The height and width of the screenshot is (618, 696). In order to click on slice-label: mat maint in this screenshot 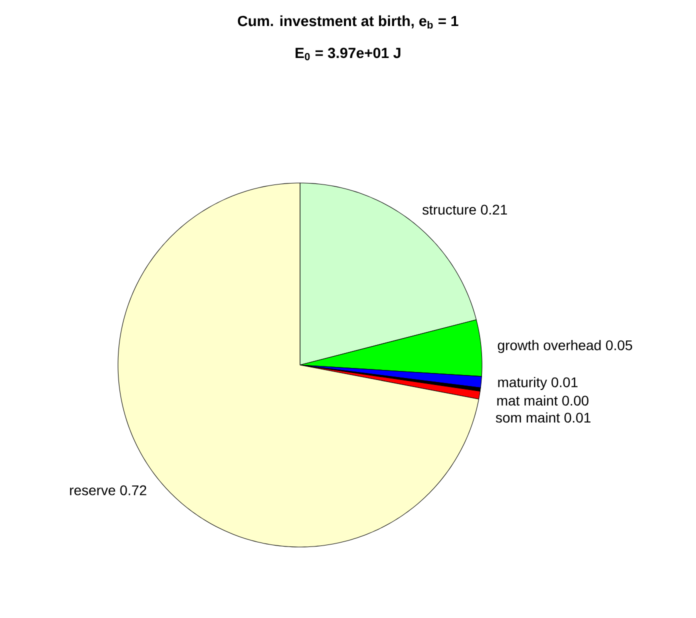, I will do `click(527, 400)`.